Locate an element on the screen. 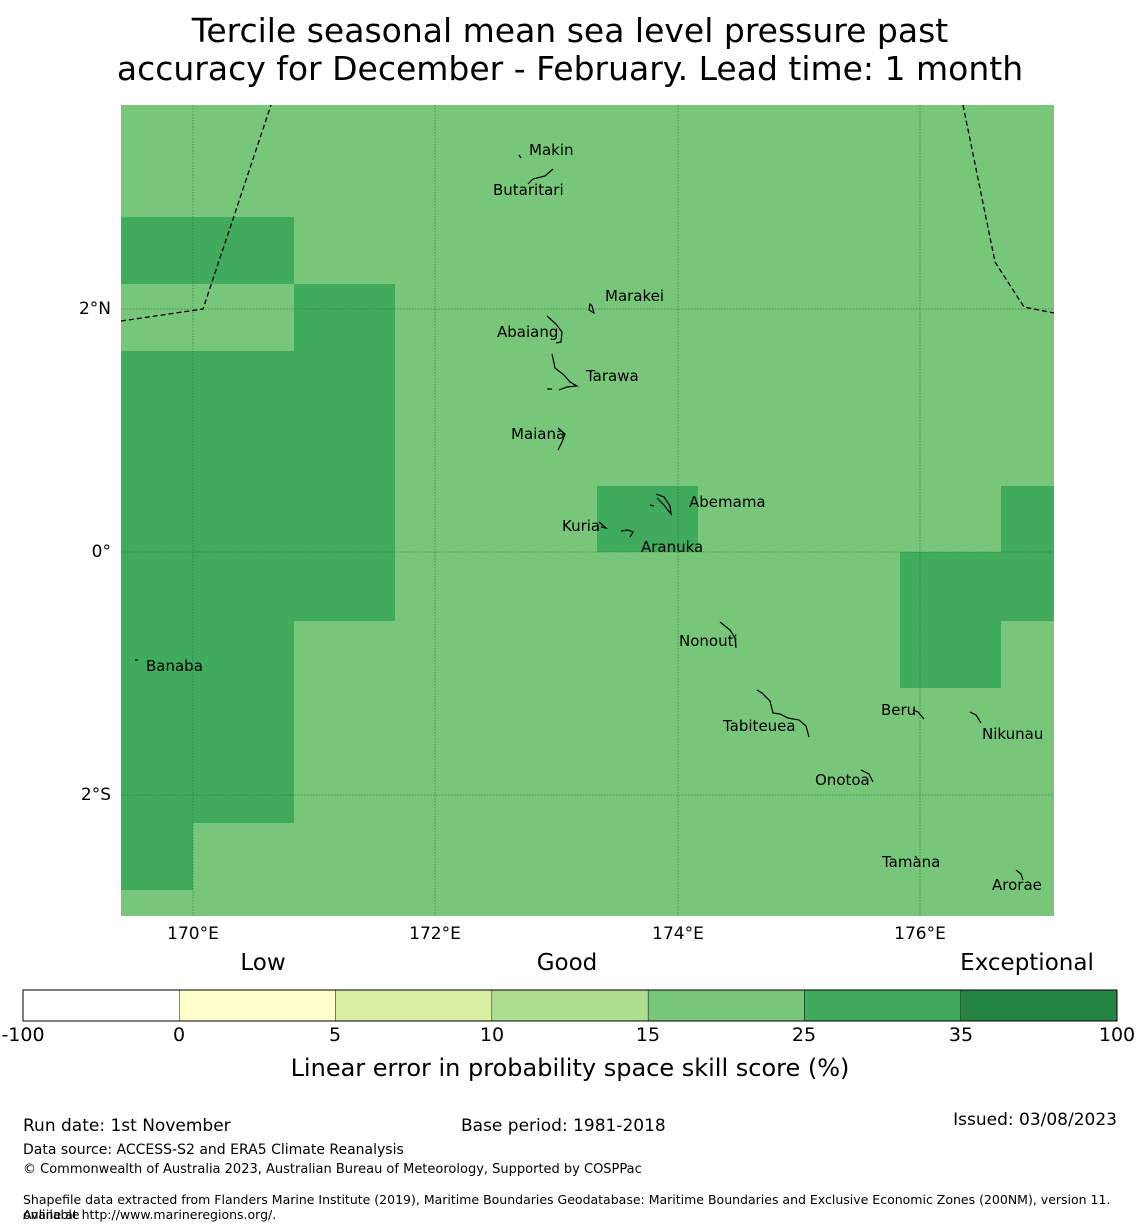  colorbar-category-exceptional: Exceptional is located at coordinates (1027, 963).